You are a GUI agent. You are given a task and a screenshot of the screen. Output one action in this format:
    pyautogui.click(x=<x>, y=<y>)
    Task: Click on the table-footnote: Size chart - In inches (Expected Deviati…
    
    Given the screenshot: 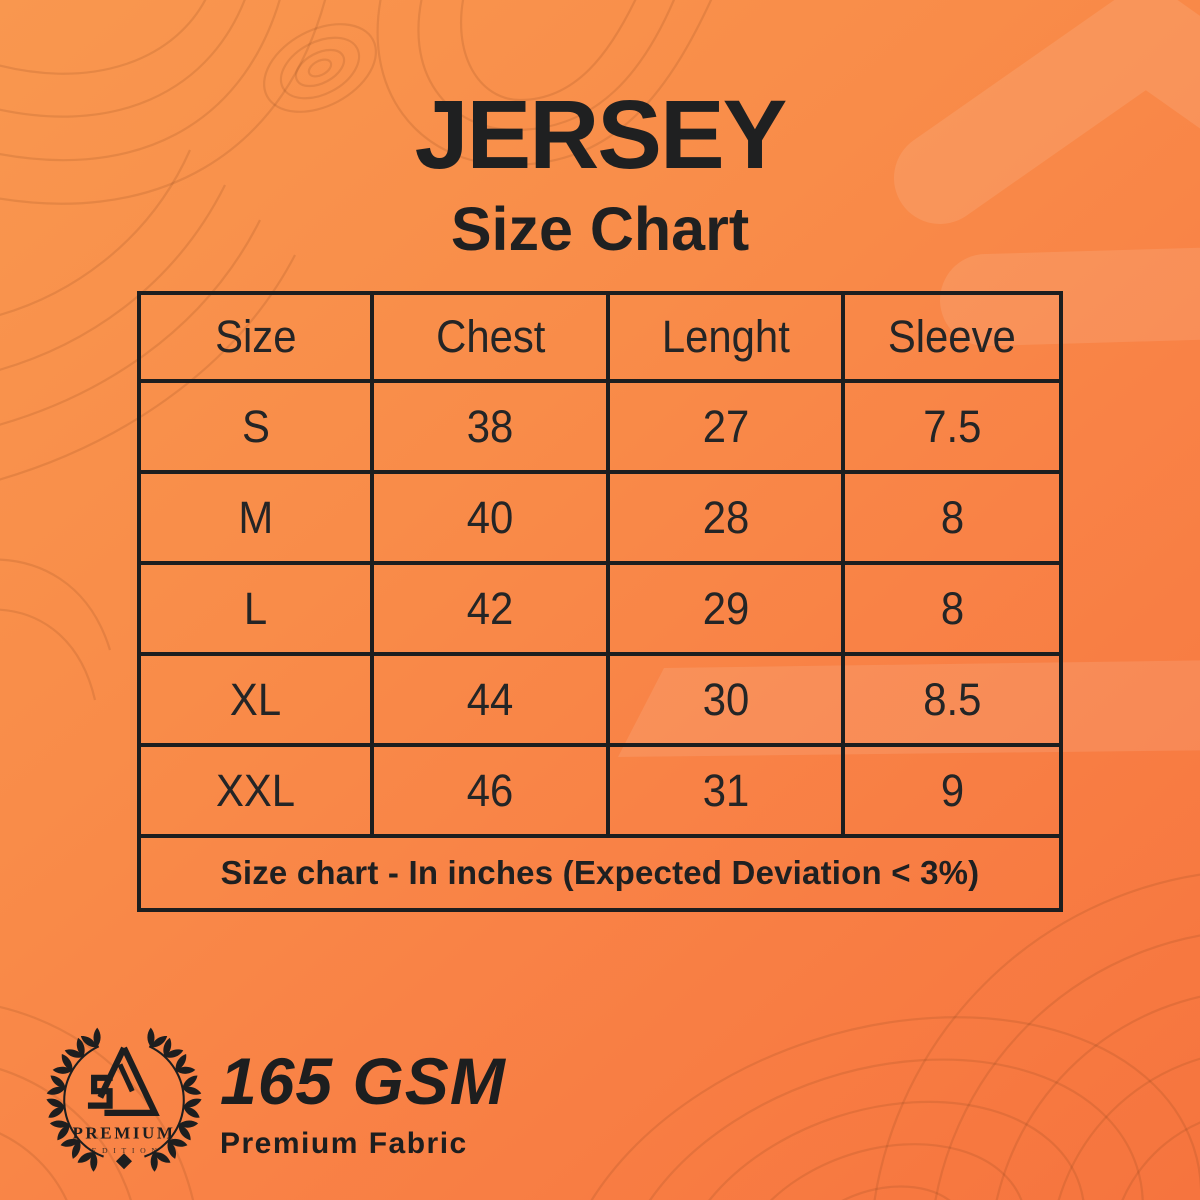 What is the action you would take?
    pyautogui.click(x=600, y=873)
    